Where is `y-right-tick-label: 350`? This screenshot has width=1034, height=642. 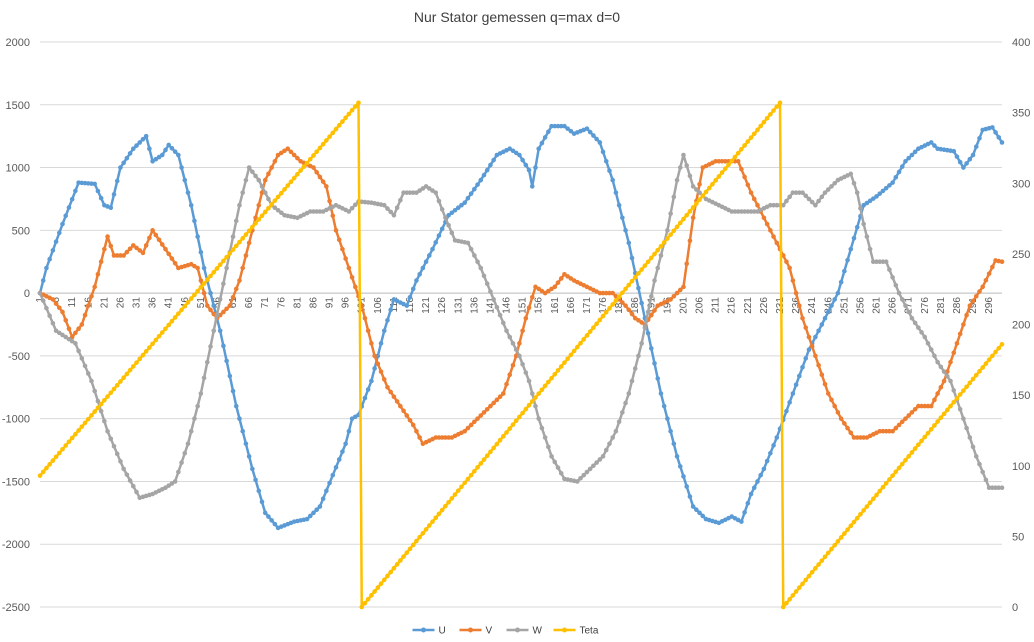
y-right-tick-label: 350 is located at coordinates (1021, 114).